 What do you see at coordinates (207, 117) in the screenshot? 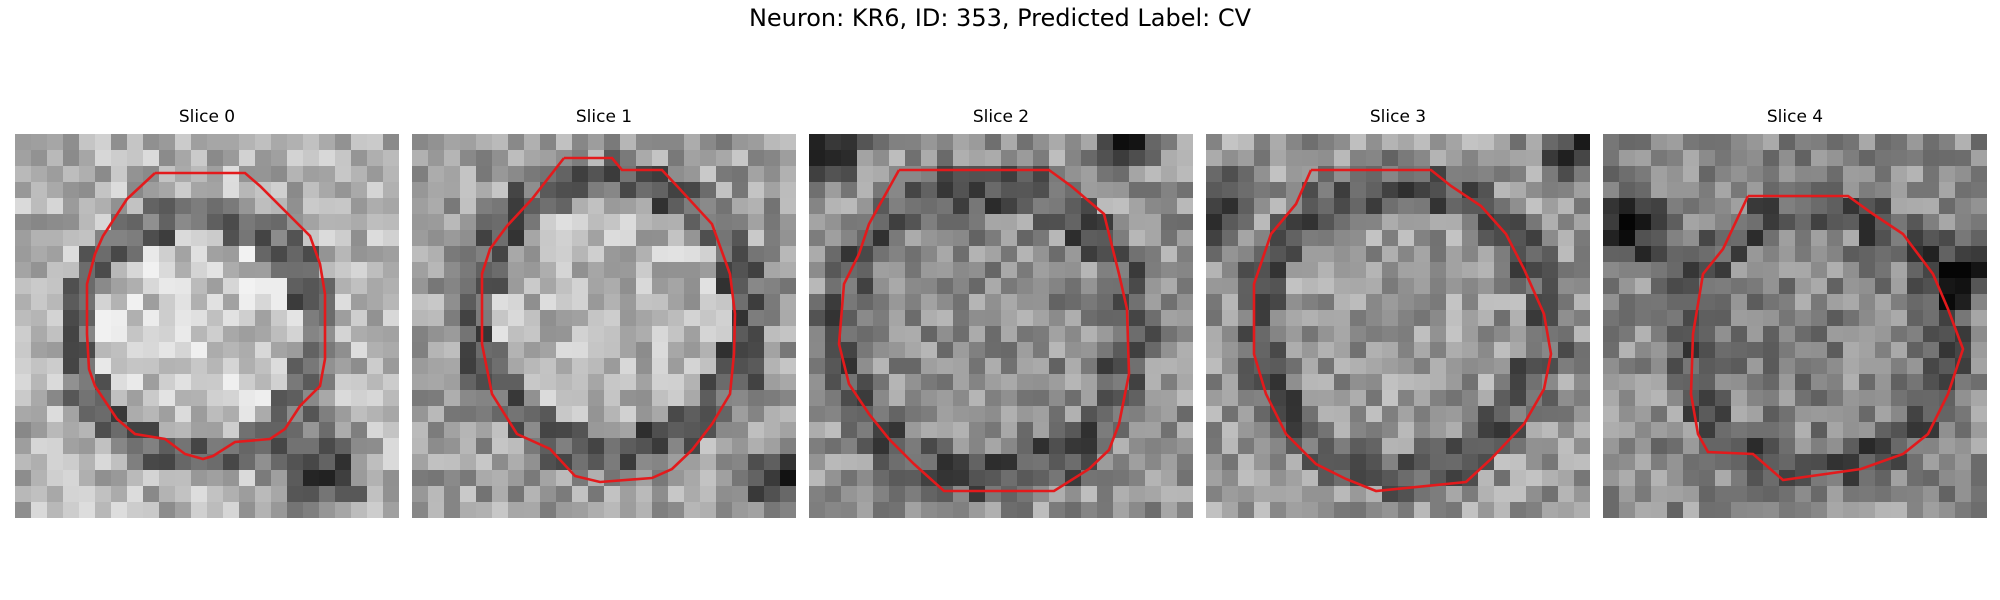
I see `slice-title: Slice 0` at bounding box center [207, 117].